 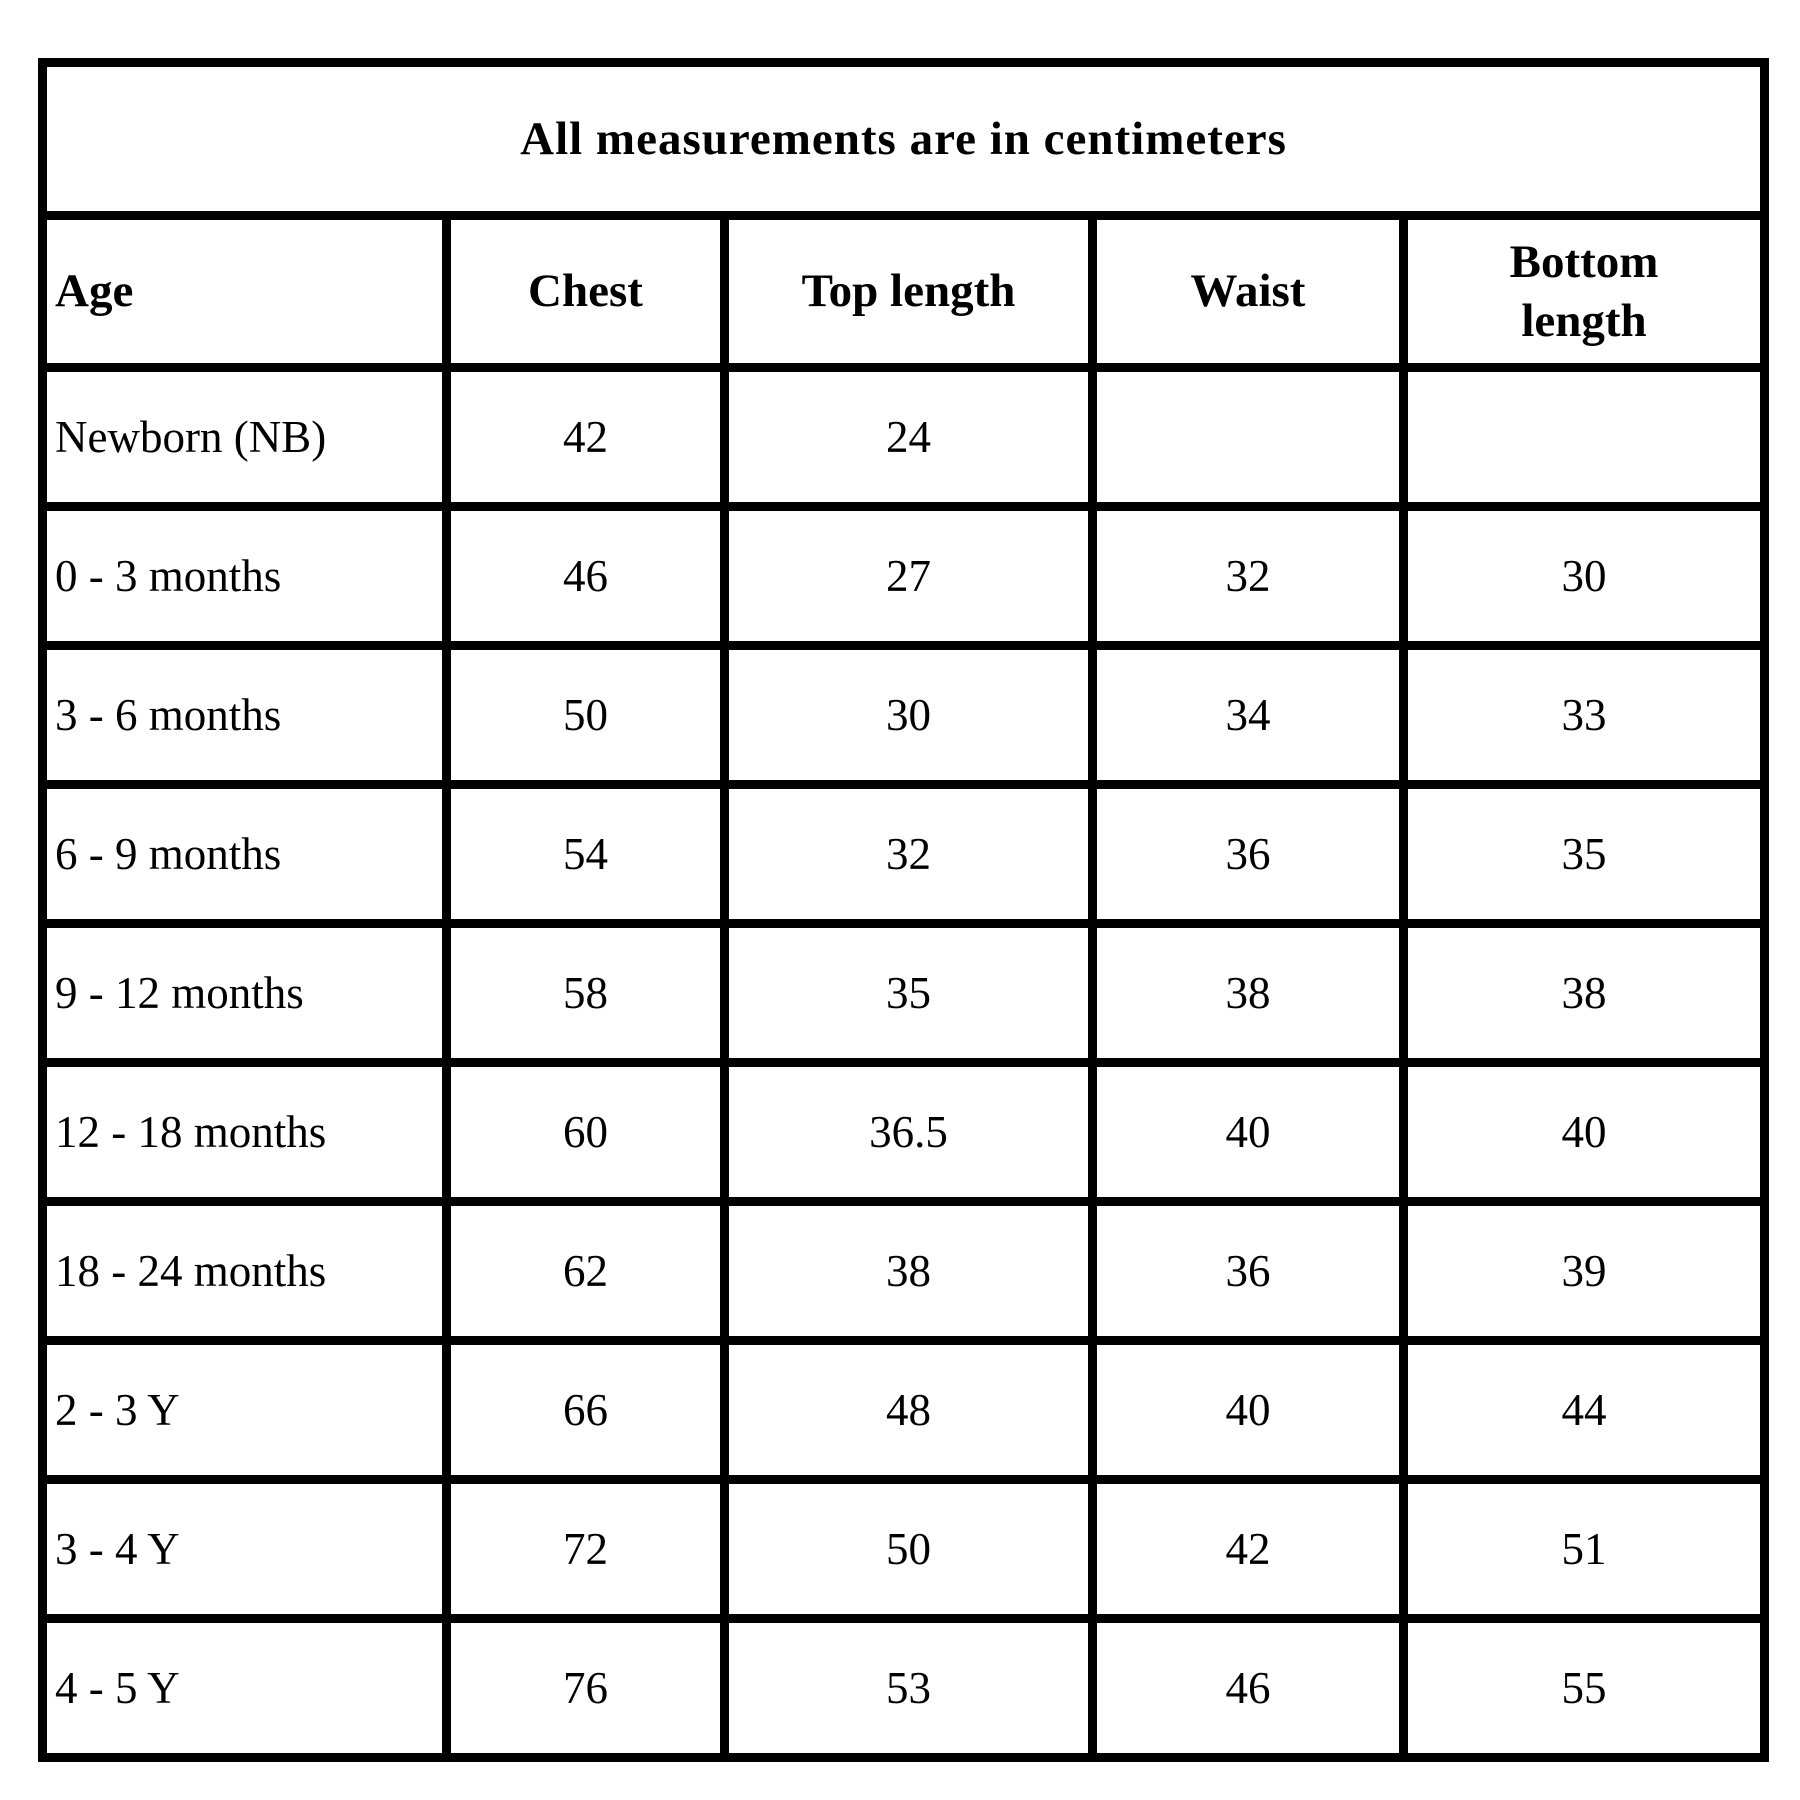 I want to click on value-cell: 54, so click(x=585, y=854).